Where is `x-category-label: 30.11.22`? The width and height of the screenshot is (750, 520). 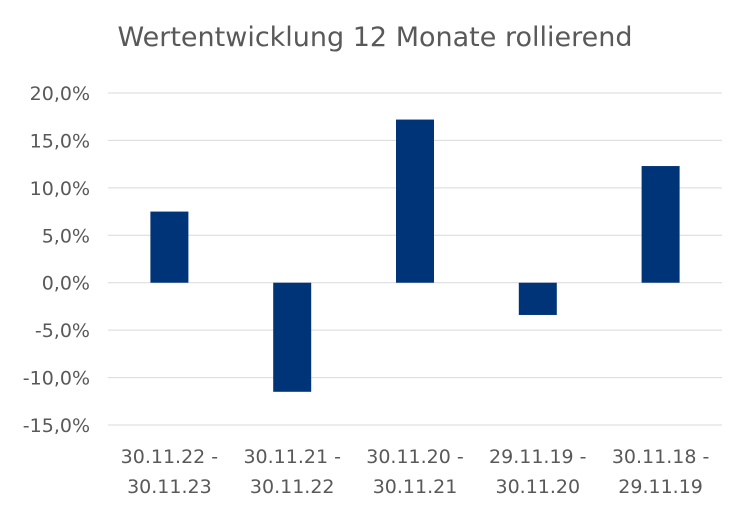
x-category-label: 30.11.22 is located at coordinates (292, 487).